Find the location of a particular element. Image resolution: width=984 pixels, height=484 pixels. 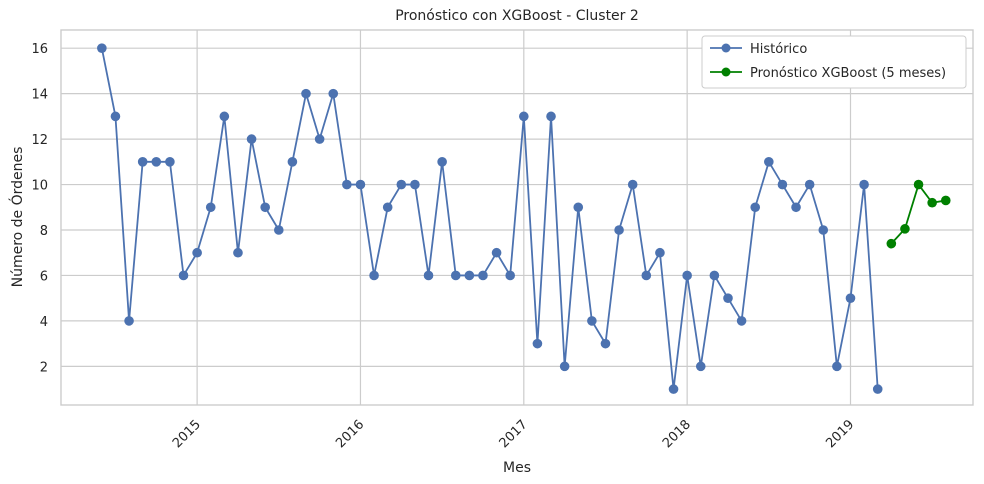

series-pronostico is located at coordinates (918, 214).